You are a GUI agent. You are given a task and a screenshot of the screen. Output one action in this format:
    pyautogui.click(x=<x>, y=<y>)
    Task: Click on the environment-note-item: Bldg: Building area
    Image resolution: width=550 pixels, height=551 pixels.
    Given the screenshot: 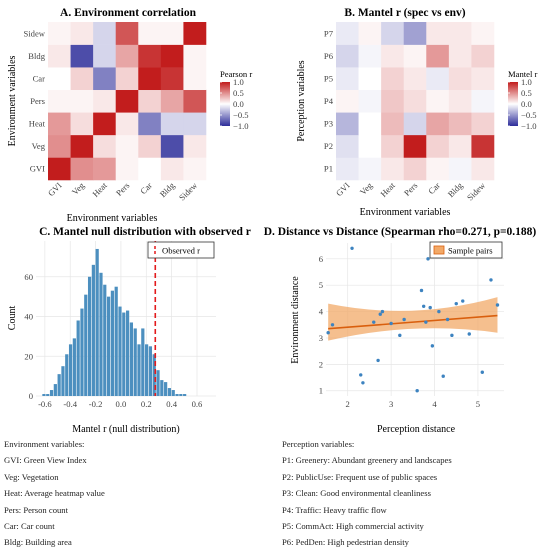 What is the action you would take?
    pyautogui.click(x=38, y=542)
    